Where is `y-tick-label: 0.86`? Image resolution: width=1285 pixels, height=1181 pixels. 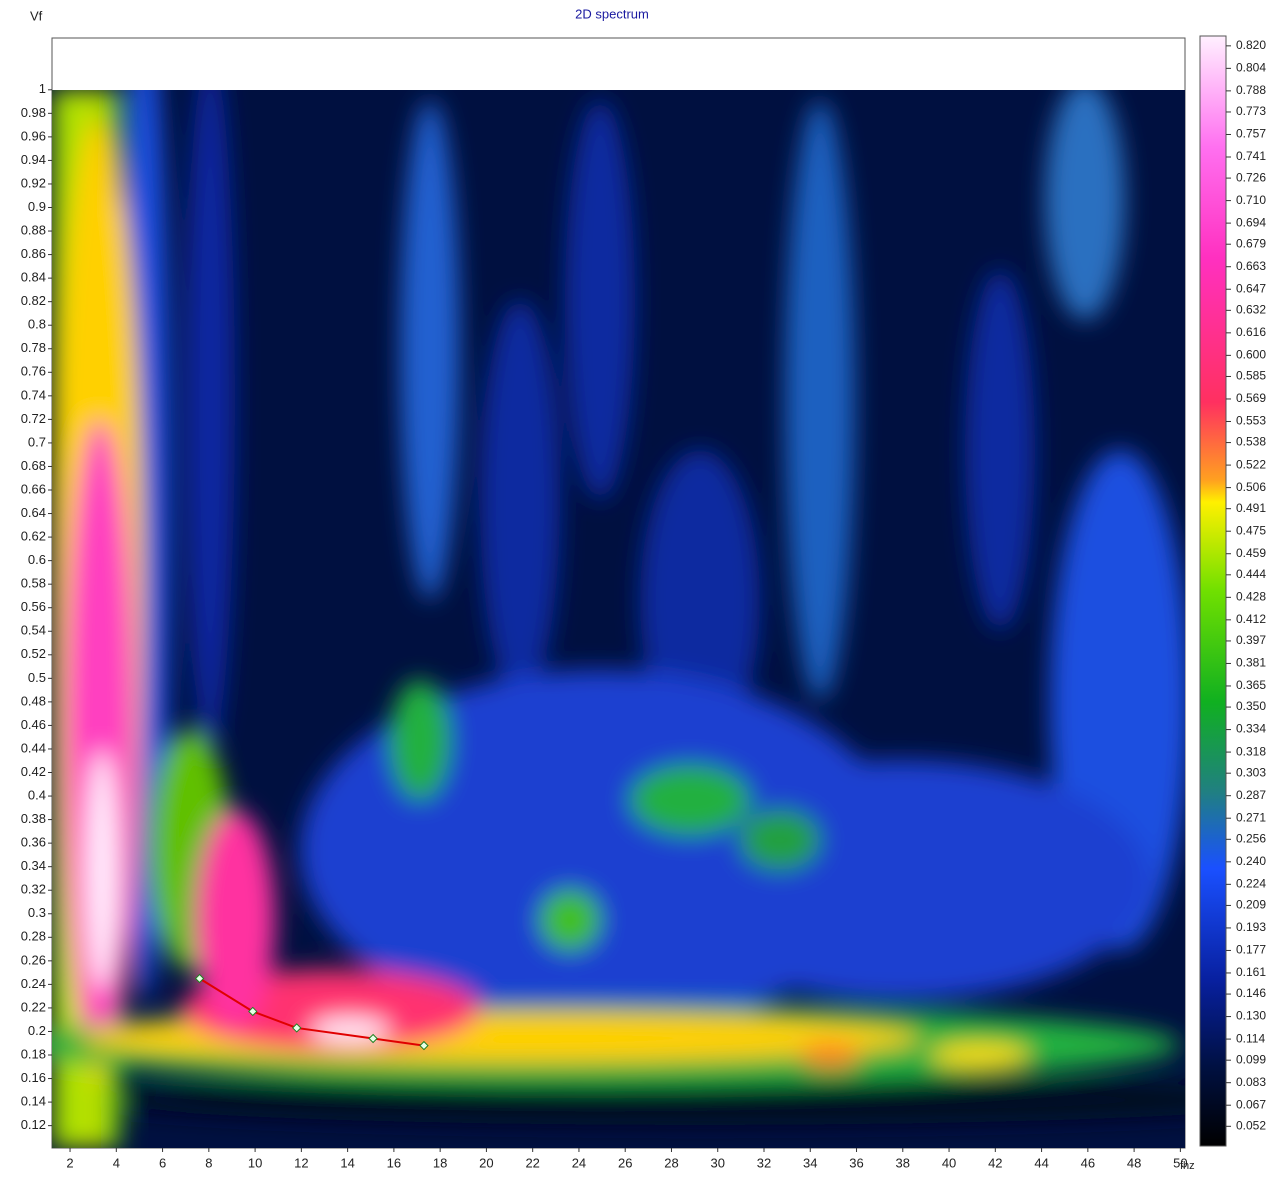 y-tick-label: 0.86 is located at coordinates (33, 253).